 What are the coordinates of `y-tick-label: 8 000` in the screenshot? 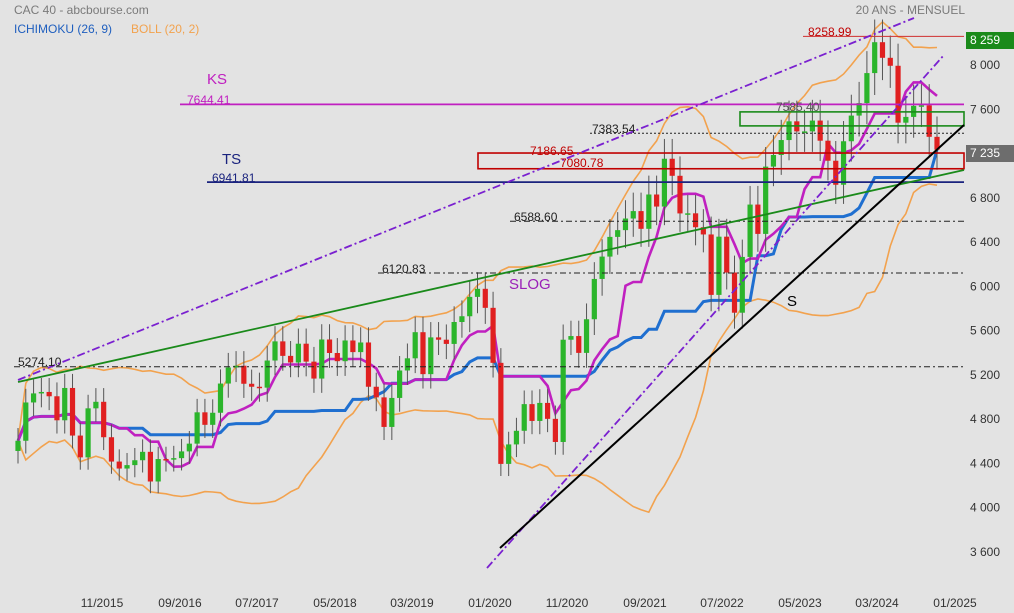 It's located at (985, 65).